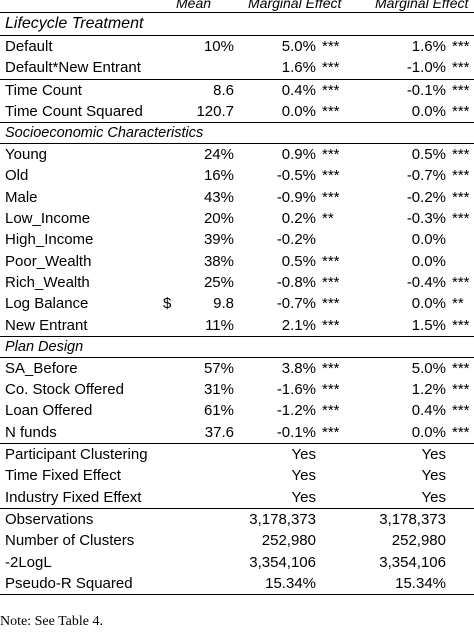  What do you see at coordinates (298, 90) in the screenshot?
I see `marginal-effect-1: 0.4%` at bounding box center [298, 90].